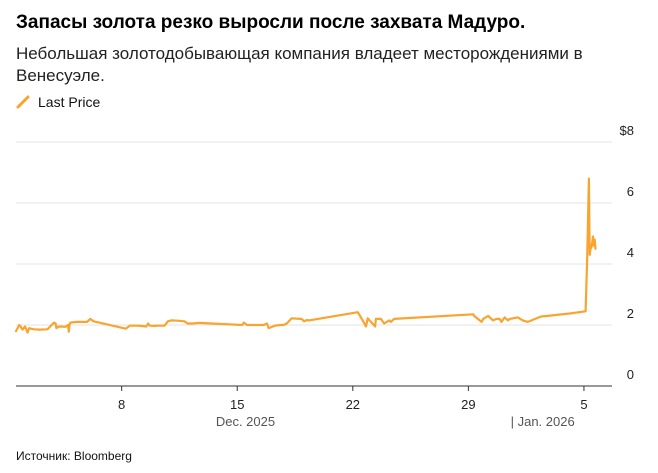 This screenshot has width=658, height=473. Describe the element at coordinates (630, 313) in the screenshot. I see `y-tick-label: 2` at that location.